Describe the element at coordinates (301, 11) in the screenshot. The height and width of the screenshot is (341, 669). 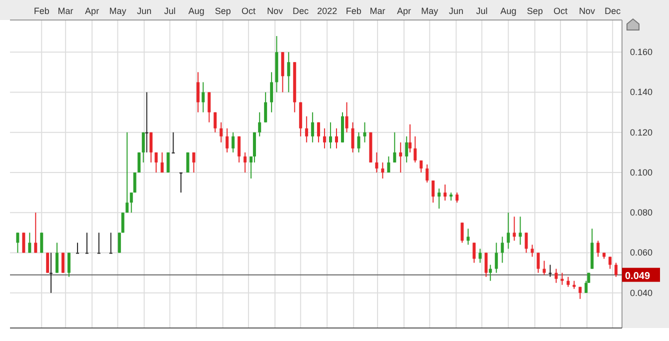
I see `x-tick-label: Dec` at that location.